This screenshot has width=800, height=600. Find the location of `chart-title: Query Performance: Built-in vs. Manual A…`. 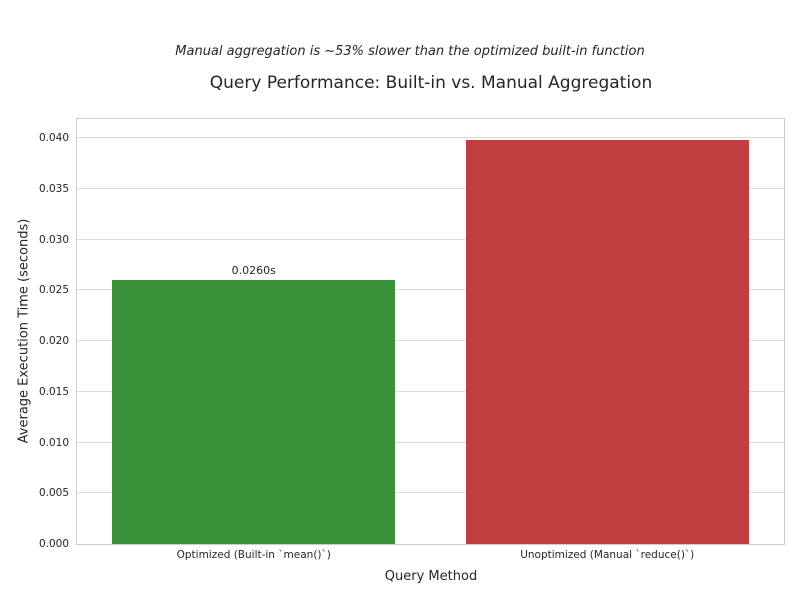

chart-title: Query Performance: Built-in vs. Manual A… is located at coordinates (431, 83).